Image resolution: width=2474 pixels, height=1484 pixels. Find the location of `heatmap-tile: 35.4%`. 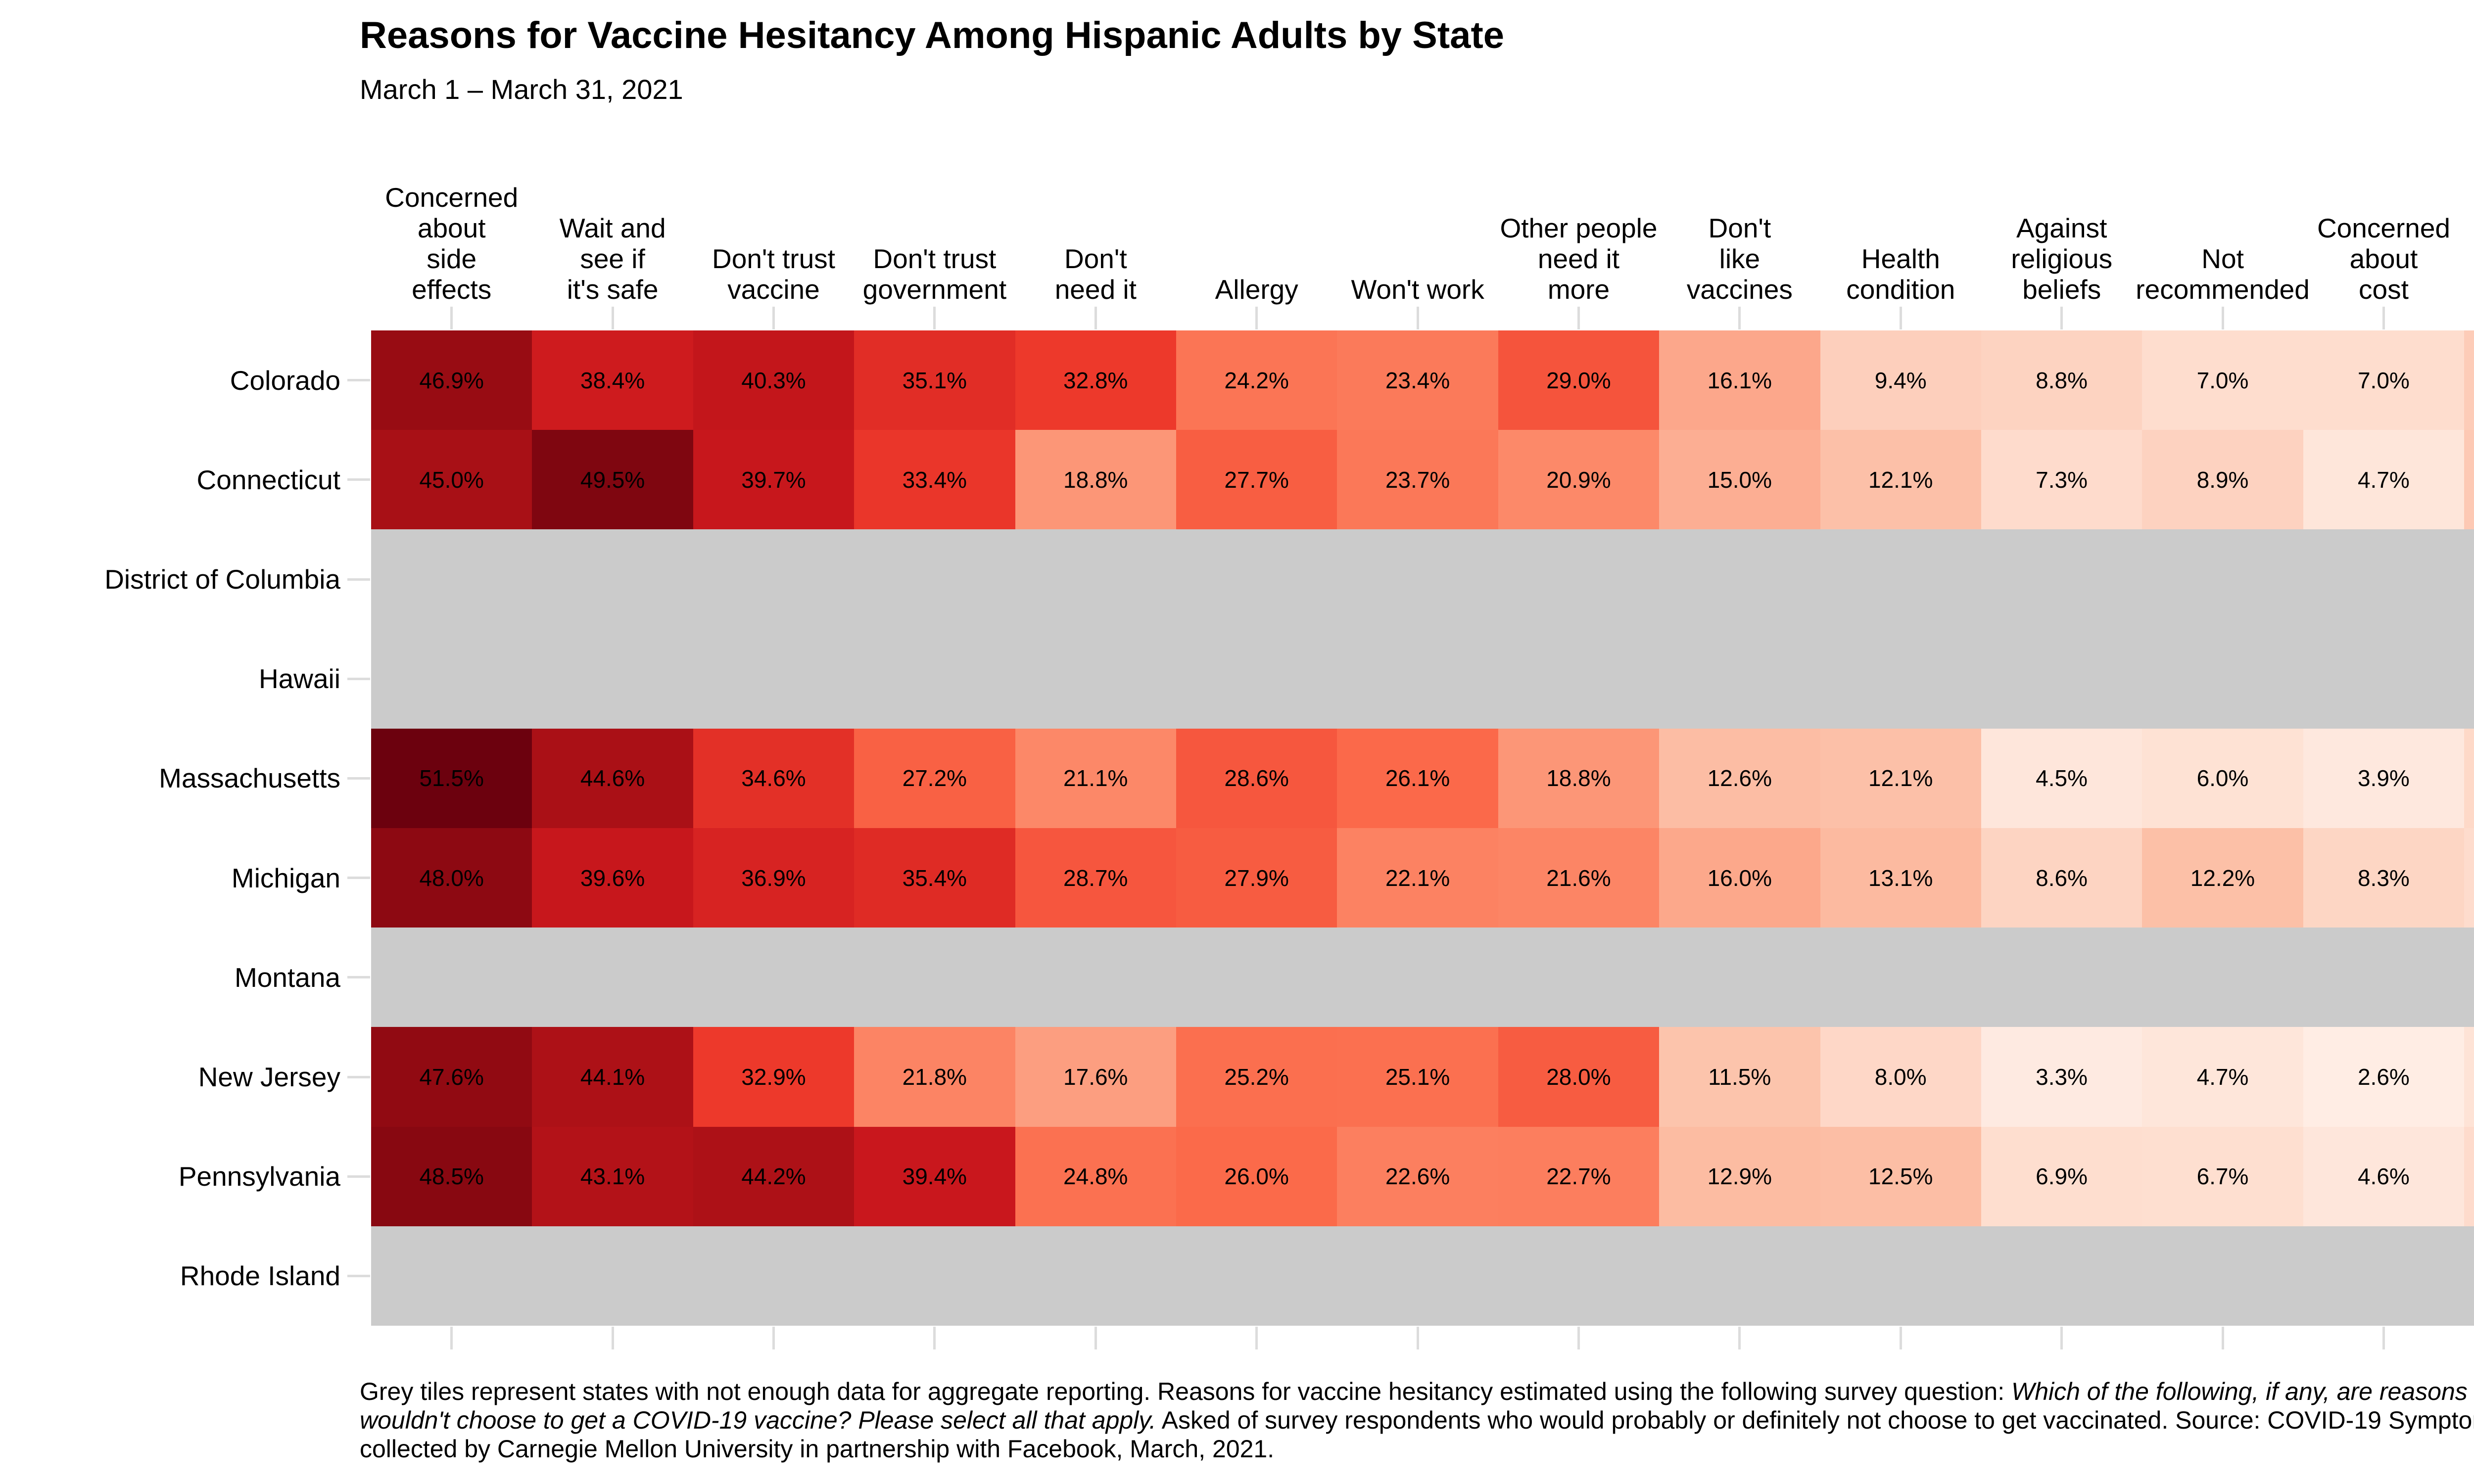

heatmap-tile: 35.4% is located at coordinates (935, 878).